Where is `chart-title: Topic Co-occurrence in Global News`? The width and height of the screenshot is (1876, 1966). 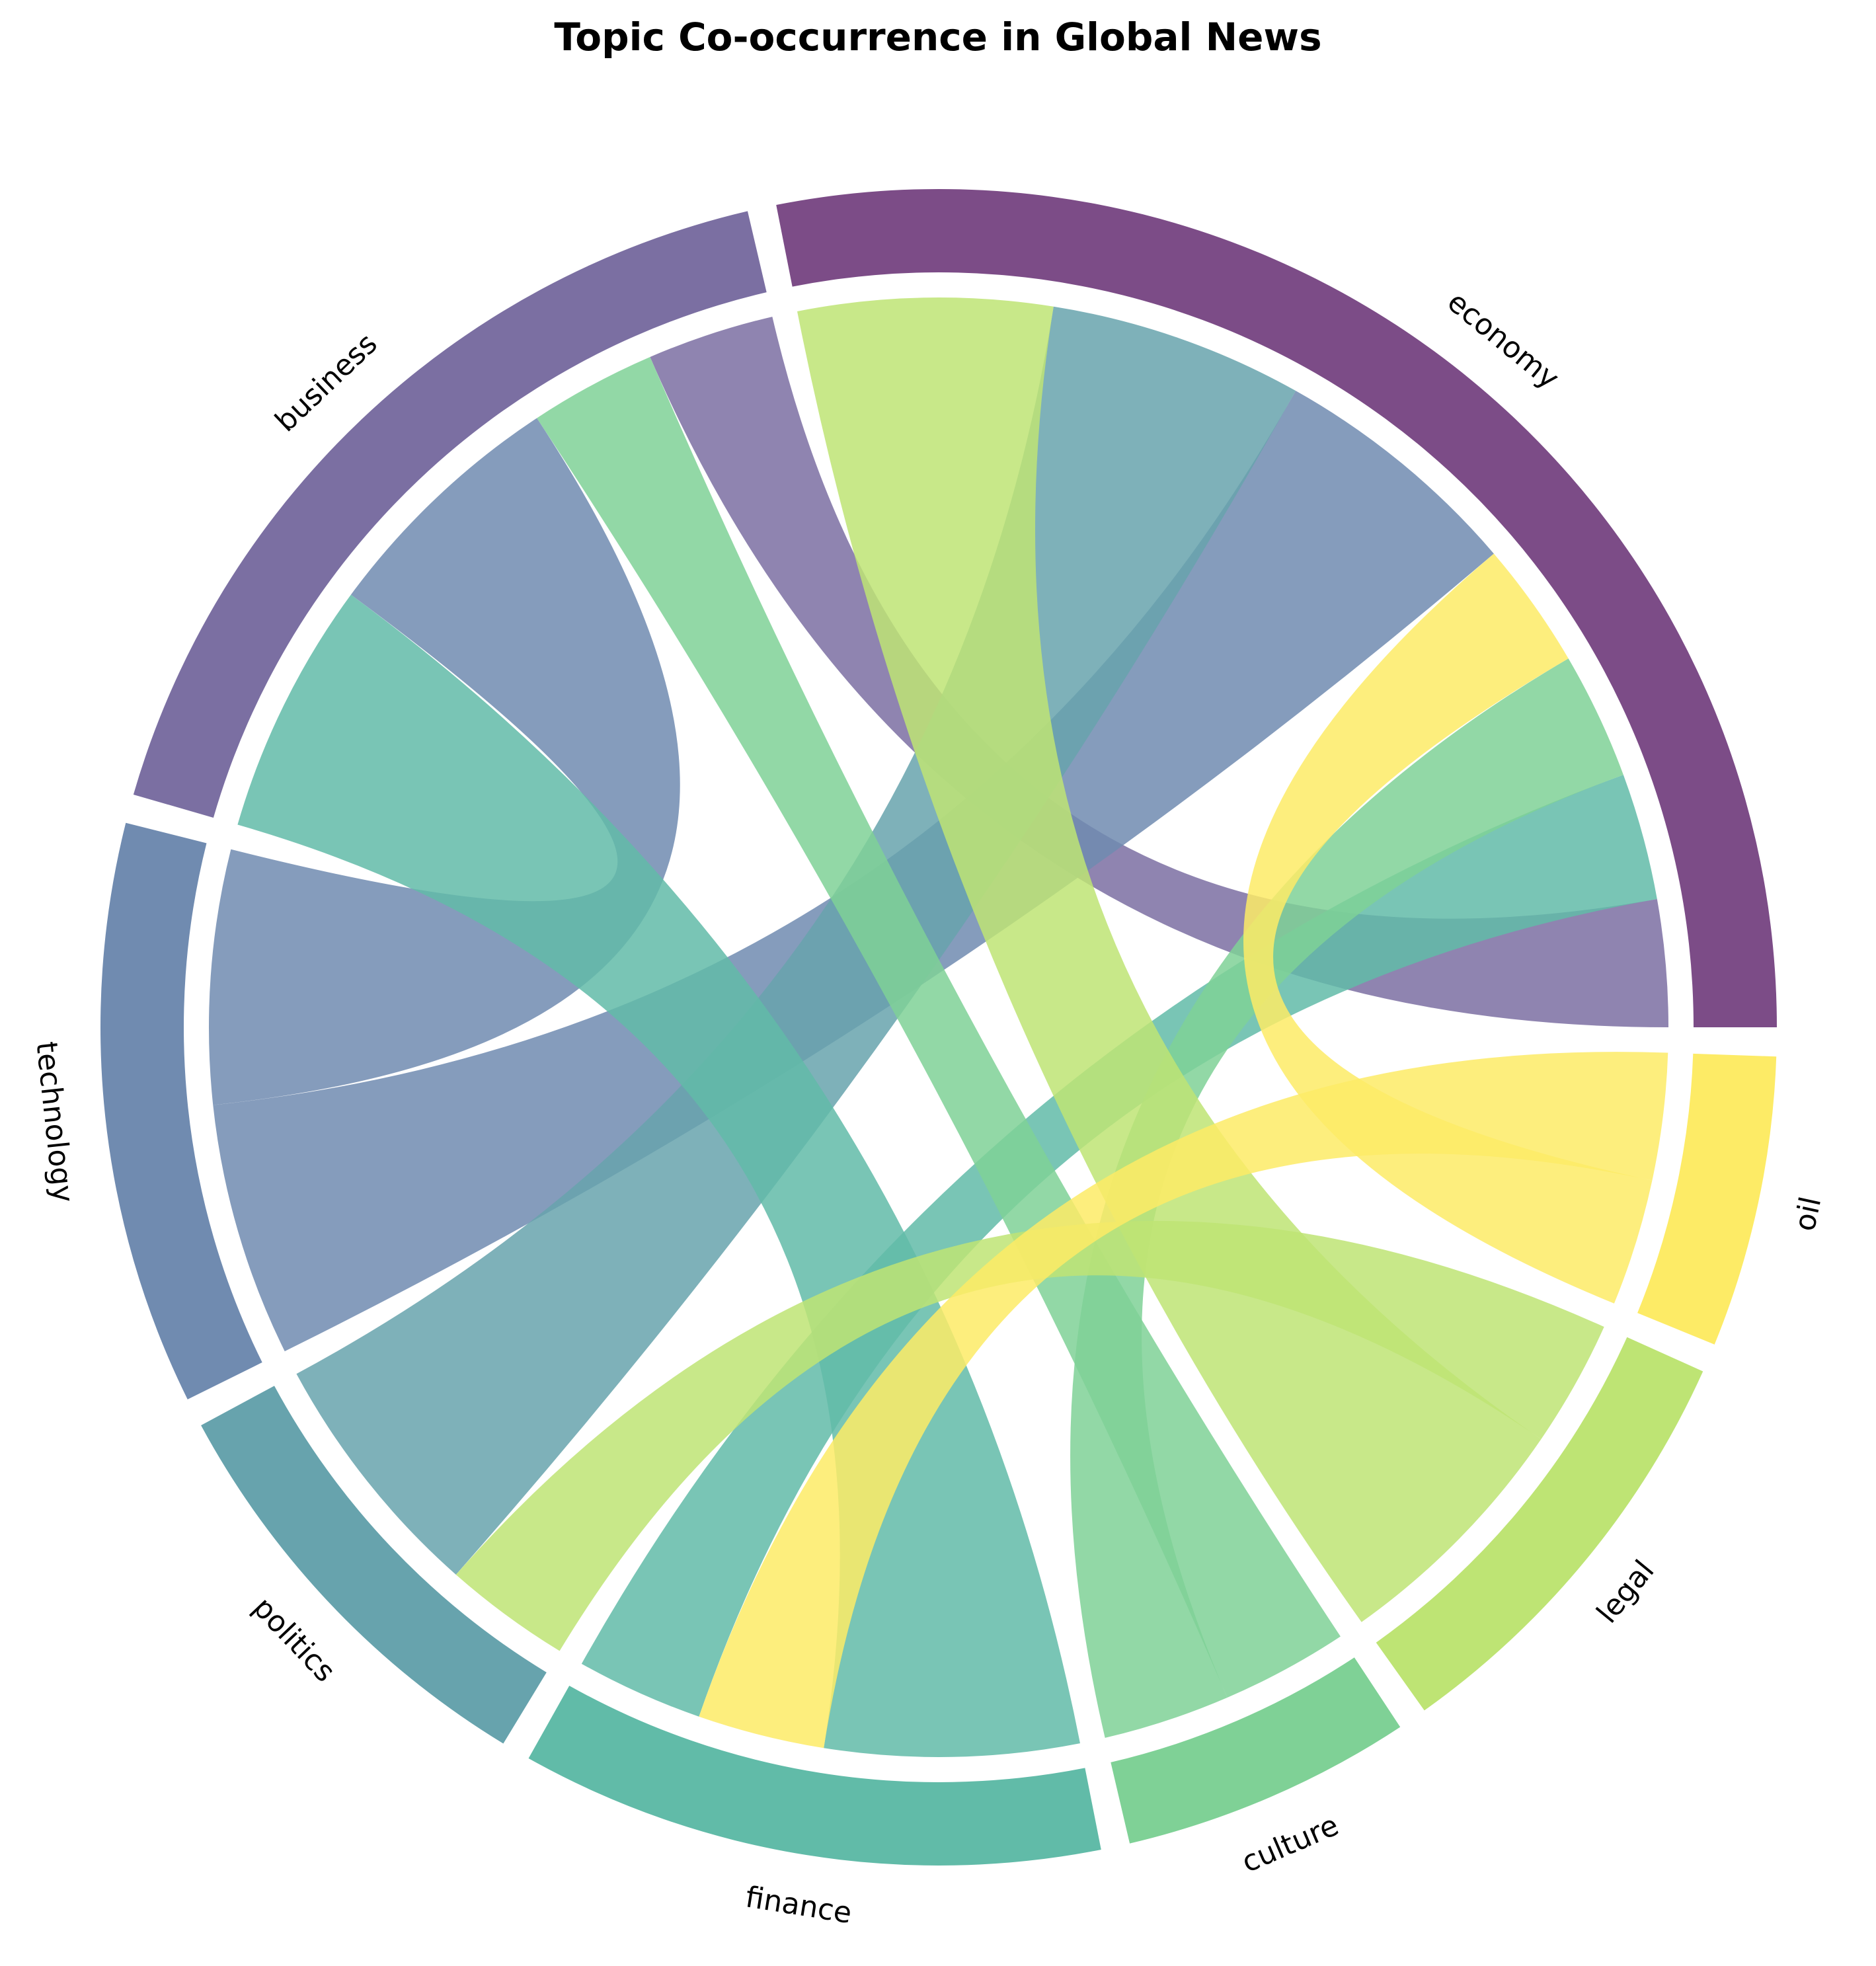 chart-title: Topic Co-occurrence in Global News is located at coordinates (938, 37).